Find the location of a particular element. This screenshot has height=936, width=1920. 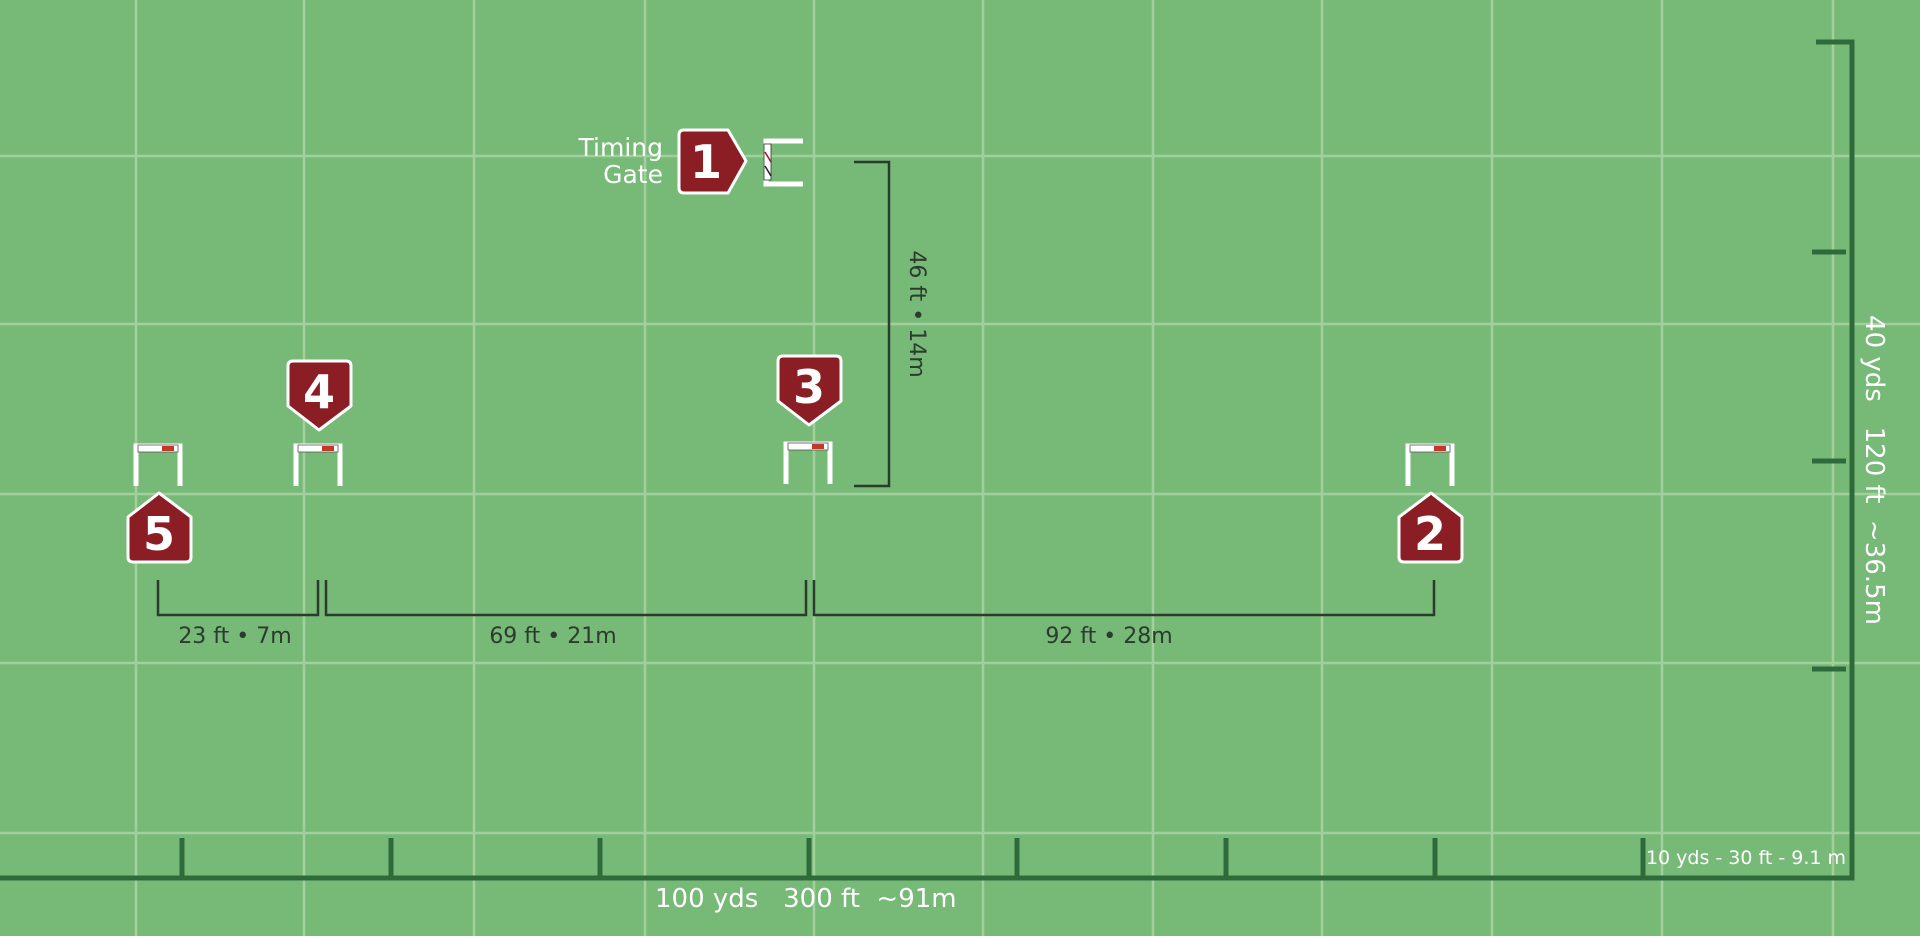

timing-gate-label-line1: Timing is located at coordinates (620, 147).